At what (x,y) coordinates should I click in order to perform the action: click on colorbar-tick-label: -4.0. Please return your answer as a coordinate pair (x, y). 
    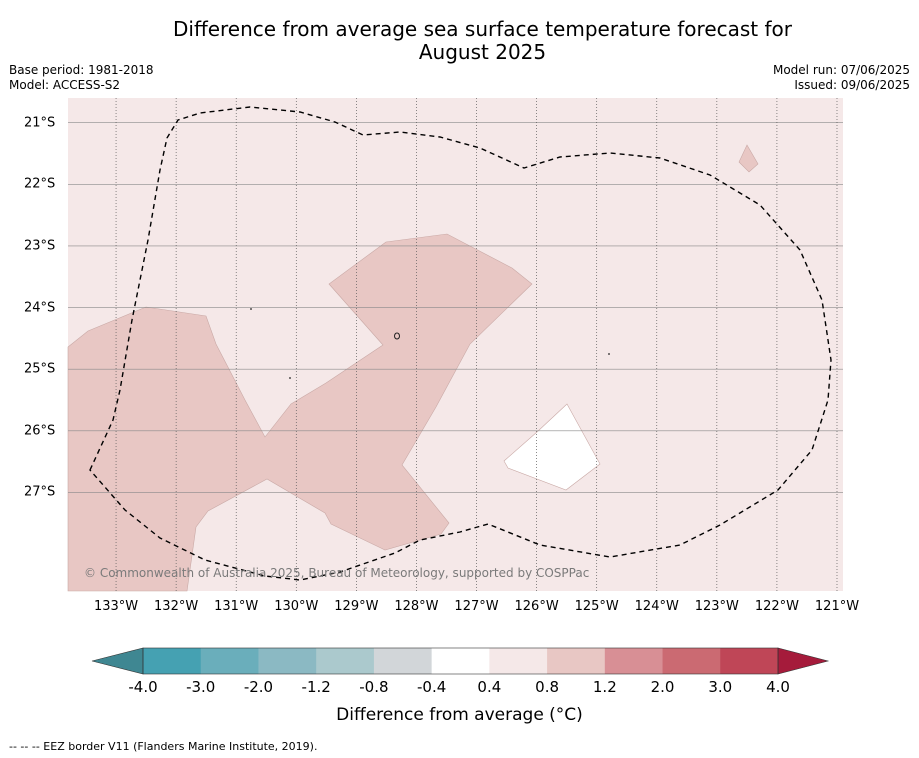
    Looking at the image, I should click on (143, 687).